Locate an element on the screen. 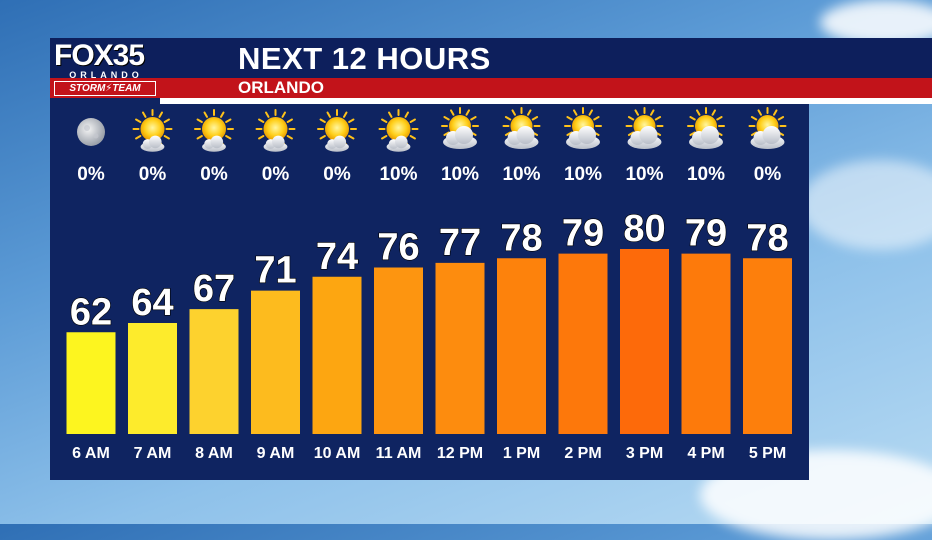 The height and width of the screenshot is (540, 932). hour-label: 7 AM is located at coordinates (153, 453).